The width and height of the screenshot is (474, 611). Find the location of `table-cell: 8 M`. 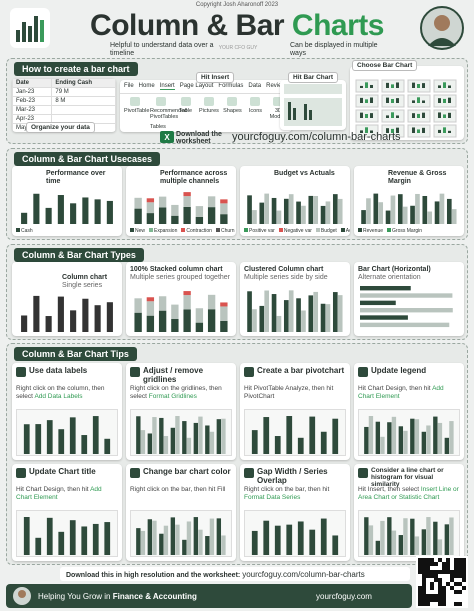

table-cell: 8 M is located at coordinates (83, 101).